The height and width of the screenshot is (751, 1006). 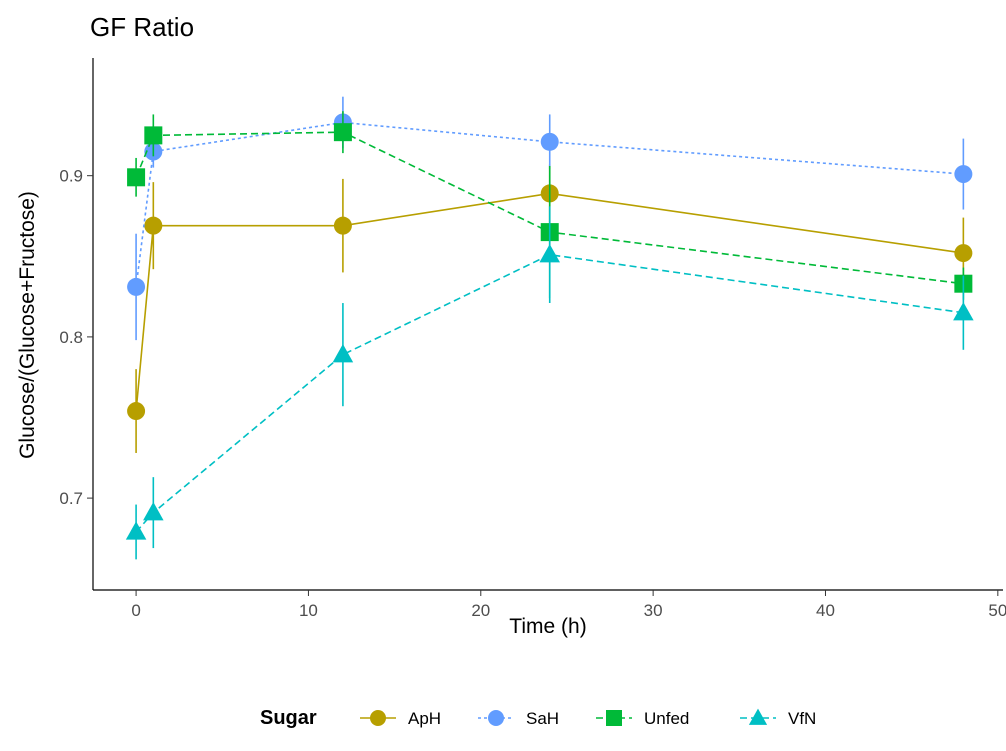 What do you see at coordinates (308, 610) in the screenshot?
I see `x-tick-label: 10` at bounding box center [308, 610].